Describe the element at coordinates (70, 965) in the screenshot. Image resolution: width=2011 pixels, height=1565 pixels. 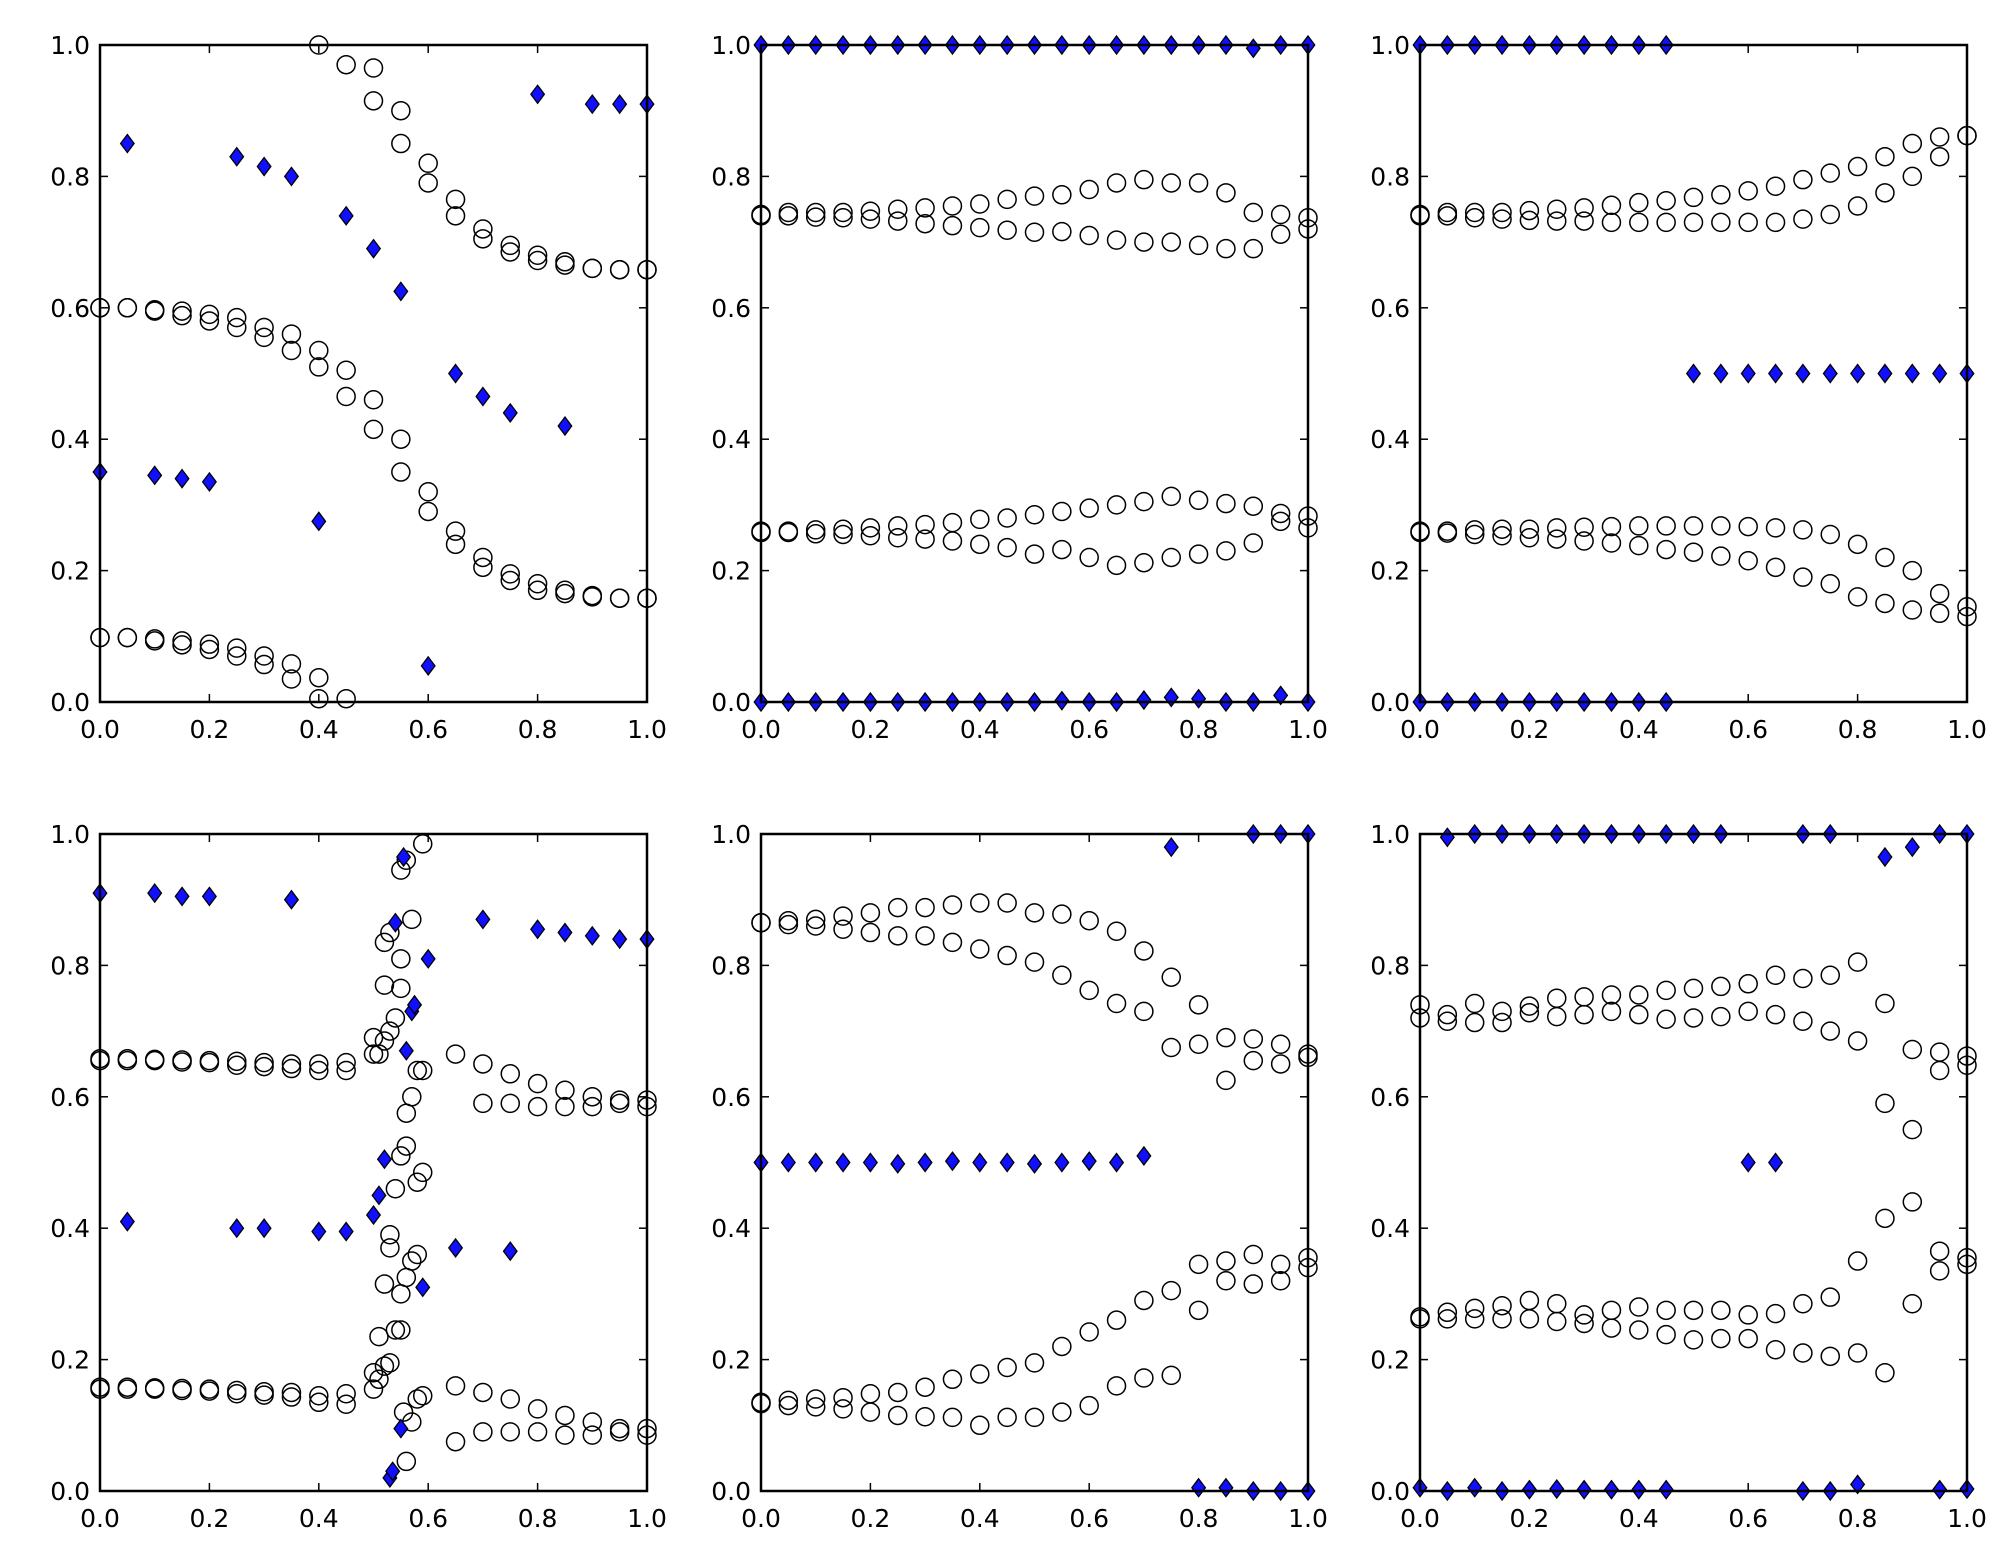
I see `y-tick-label: 0.8` at that location.